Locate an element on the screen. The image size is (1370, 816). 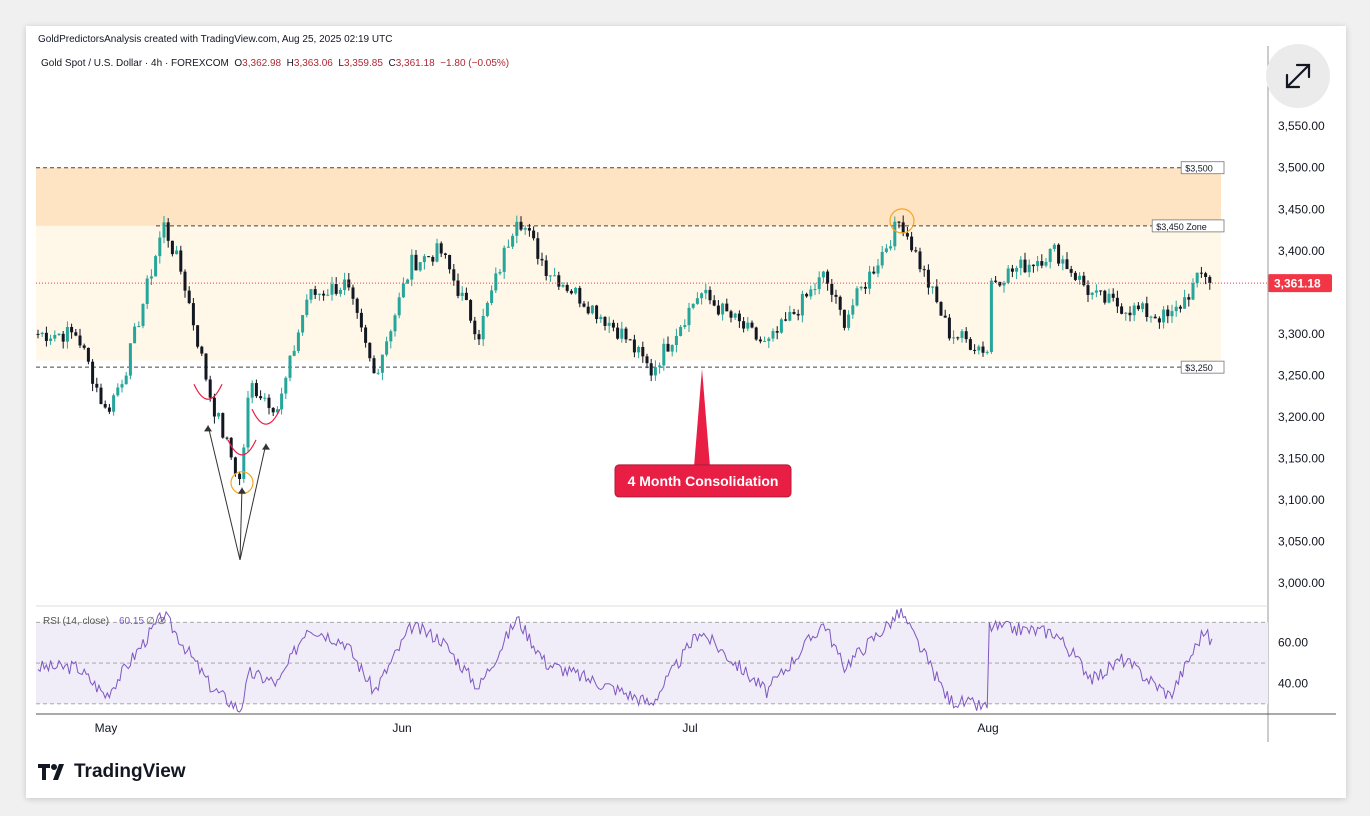
price-tick-label: 3,300.00 is located at coordinates (1301, 334).